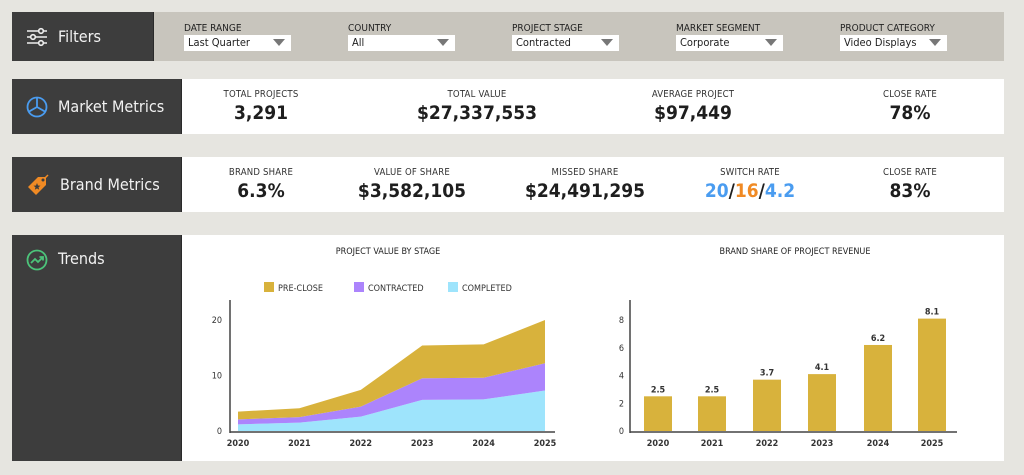 The width and height of the screenshot is (1024, 475). I want to click on filter-country: COUNTRY All, so click(430, 37).